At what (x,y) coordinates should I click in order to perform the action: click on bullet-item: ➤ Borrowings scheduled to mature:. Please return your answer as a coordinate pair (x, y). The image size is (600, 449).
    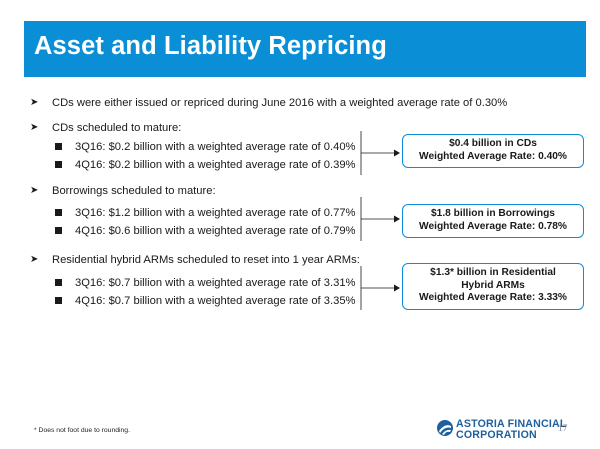
    Looking at the image, I should click on (123, 191).